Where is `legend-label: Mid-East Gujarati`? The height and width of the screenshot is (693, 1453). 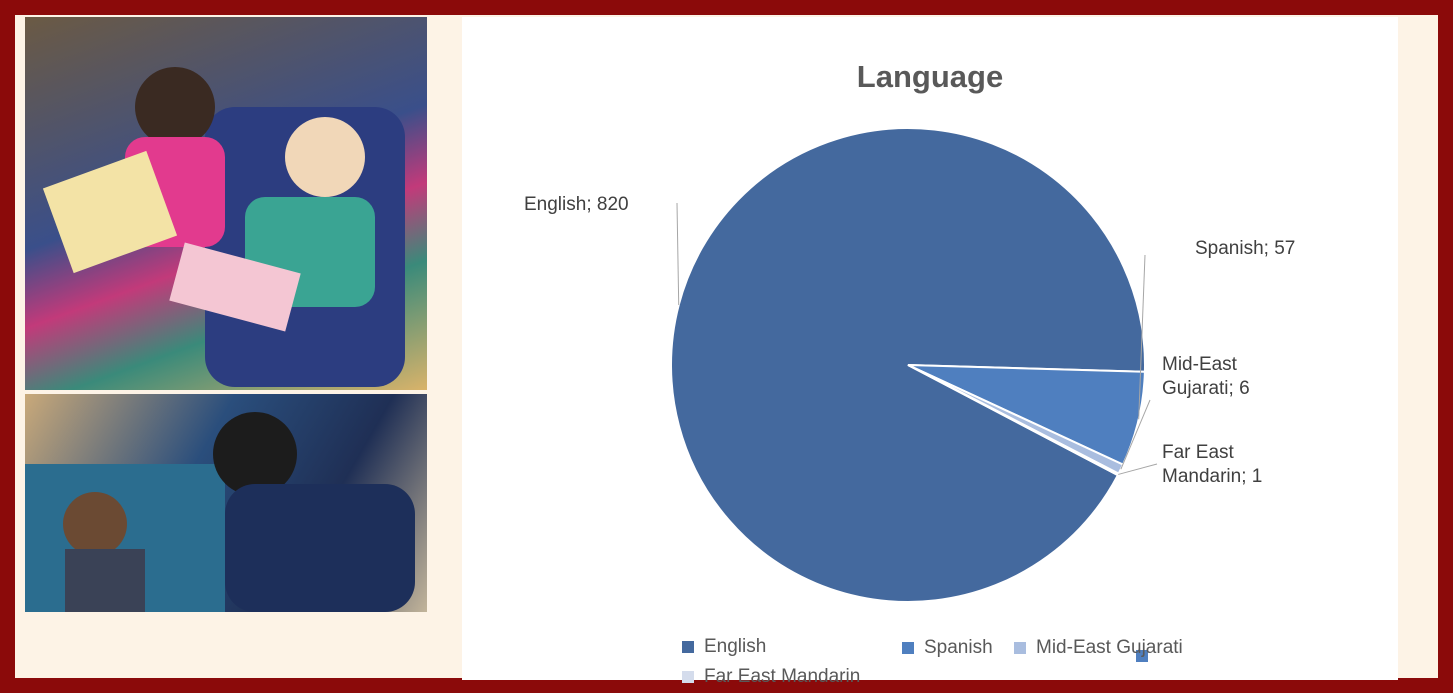 legend-label: Mid-East Gujarati is located at coordinates (1109, 647).